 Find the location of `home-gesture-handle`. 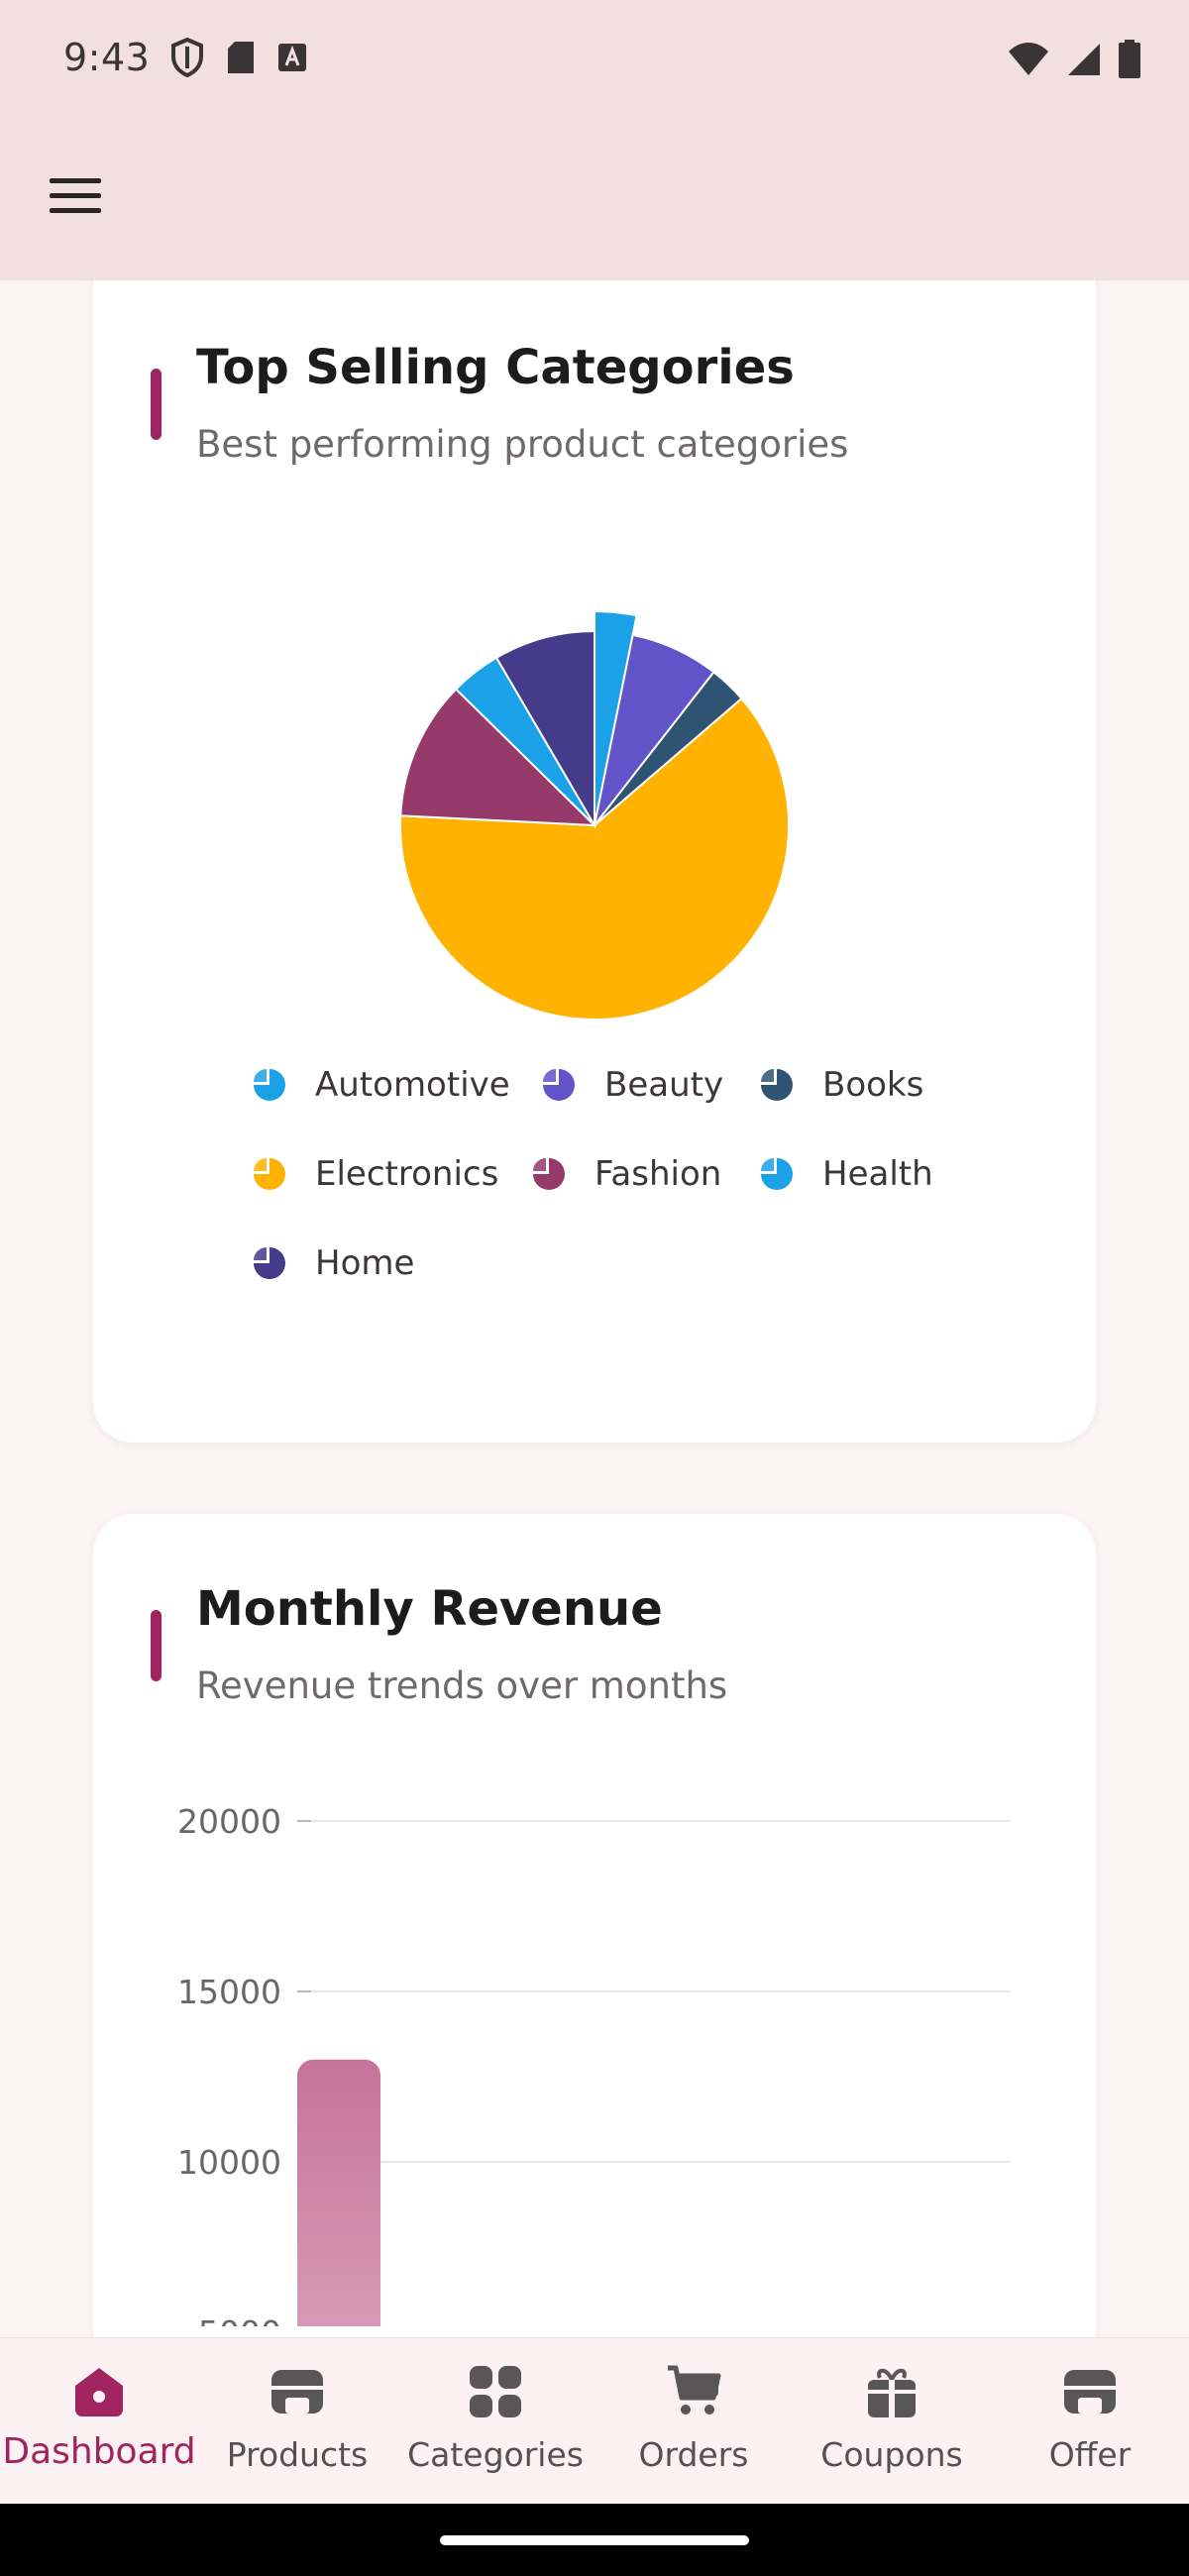

home-gesture-handle is located at coordinates (594, 2540).